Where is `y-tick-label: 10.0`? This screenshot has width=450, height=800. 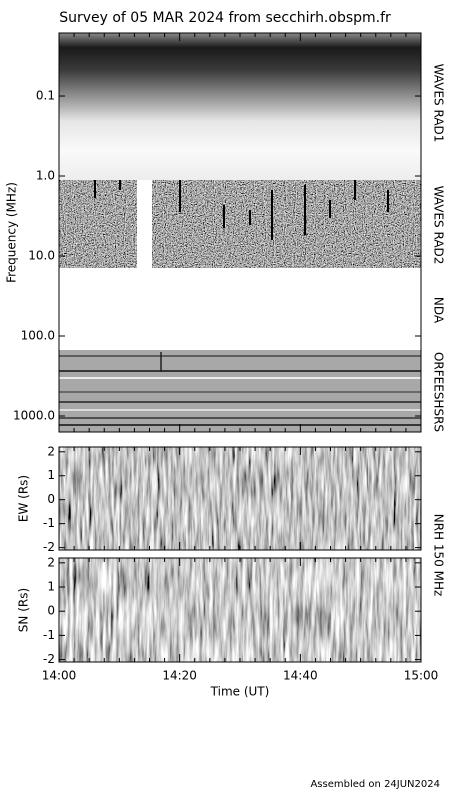
y-tick-label: 10.0 is located at coordinates (41, 256).